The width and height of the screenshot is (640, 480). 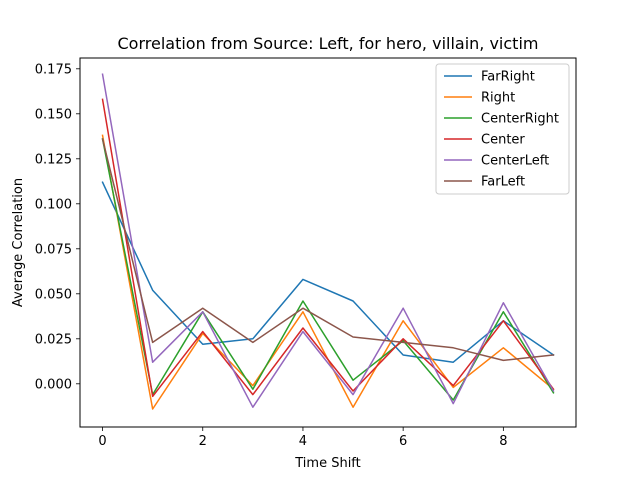 I want to click on legend-label-centerleft: CenterLeft, so click(x=515, y=161).